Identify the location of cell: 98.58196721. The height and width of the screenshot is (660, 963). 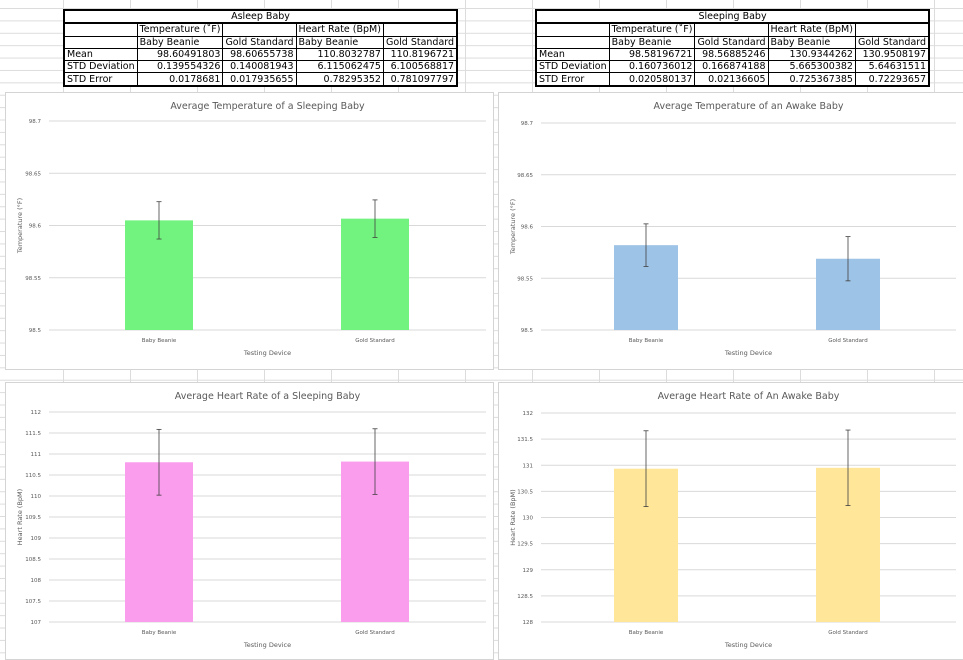
(652, 54).